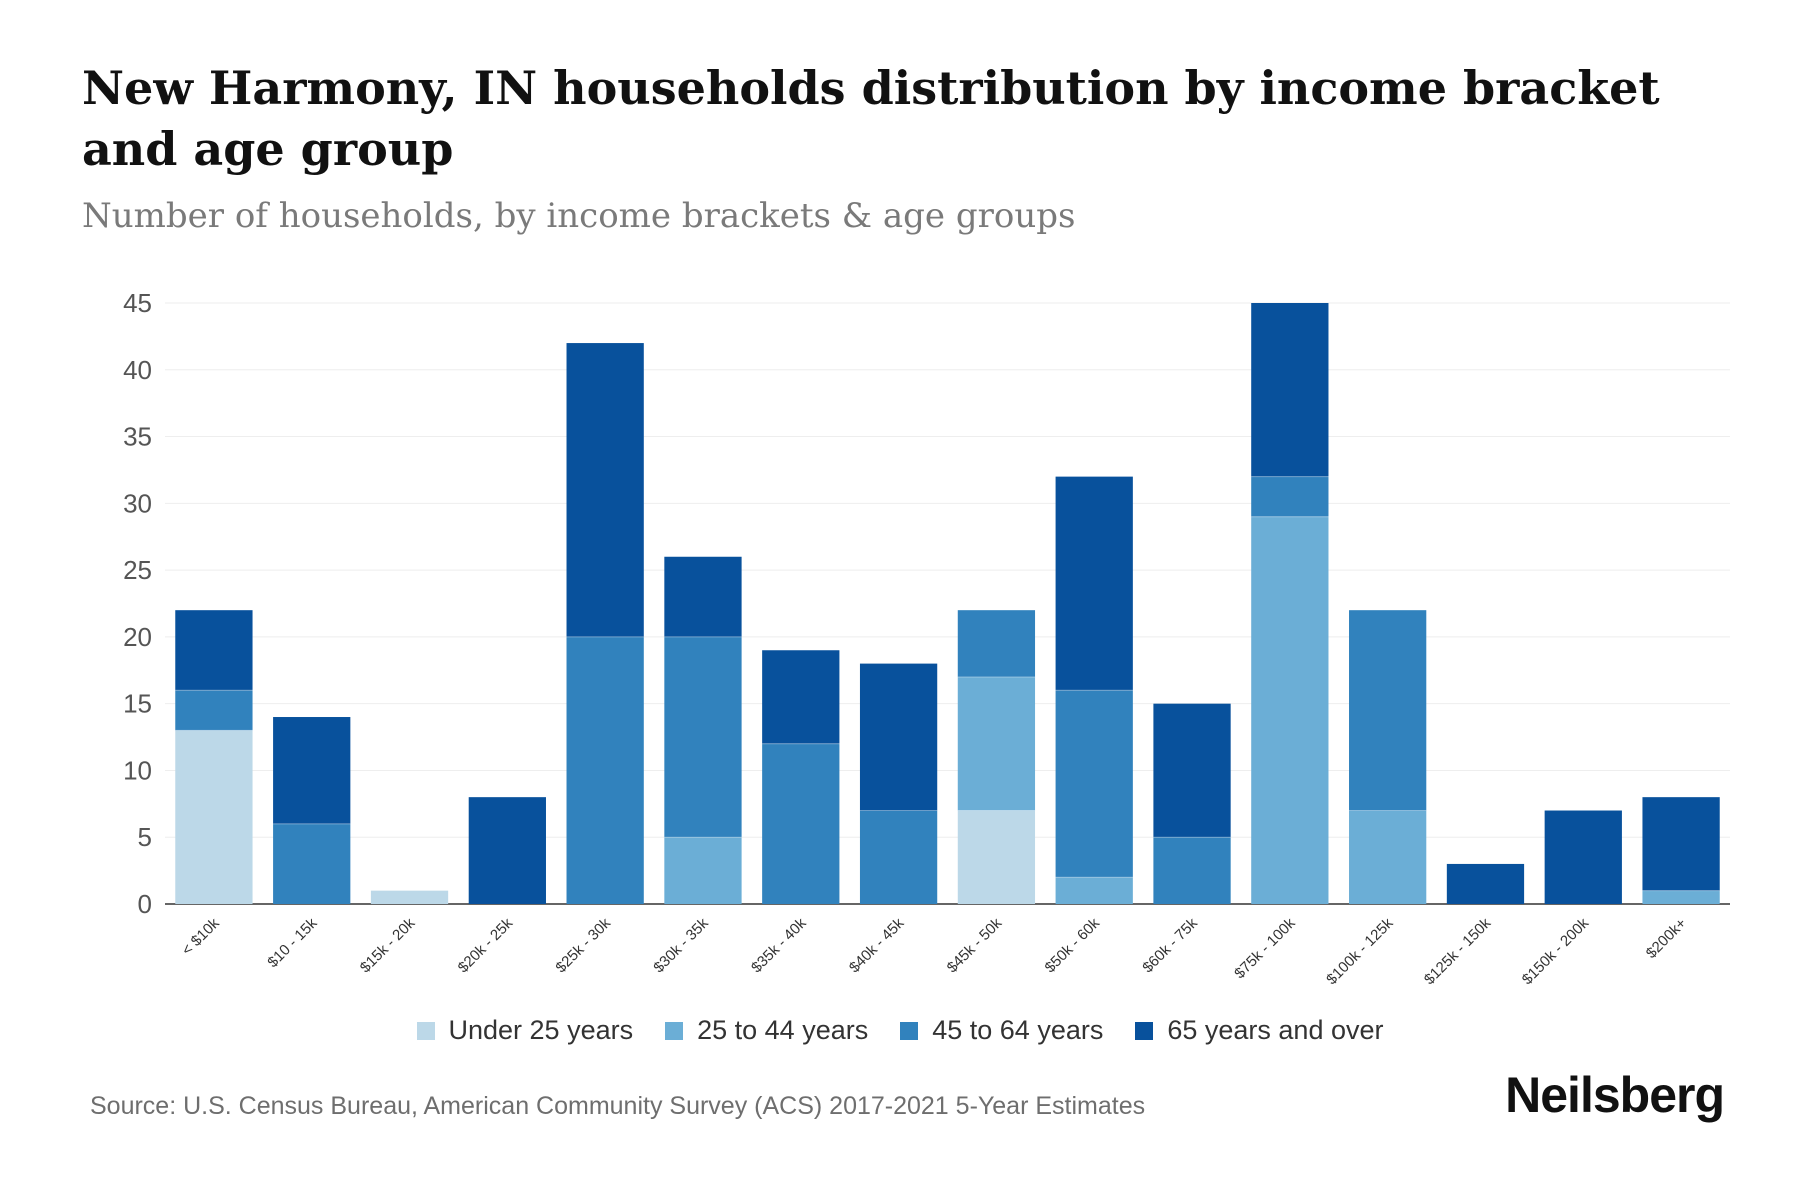 The height and width of the screenshot is (1200, 1800). What do you see at coordinates (1275, 1030) in the screenshot?
I see `legend-label: 65 years and over` at bounding box center [1275, 1030].